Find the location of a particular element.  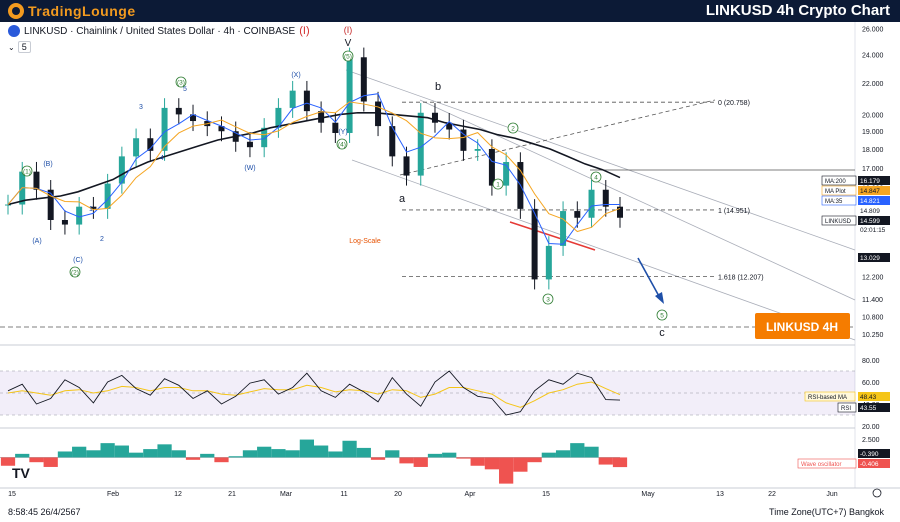

oscillator-signal-value: -0.406 is located at coordinates (869, 464).